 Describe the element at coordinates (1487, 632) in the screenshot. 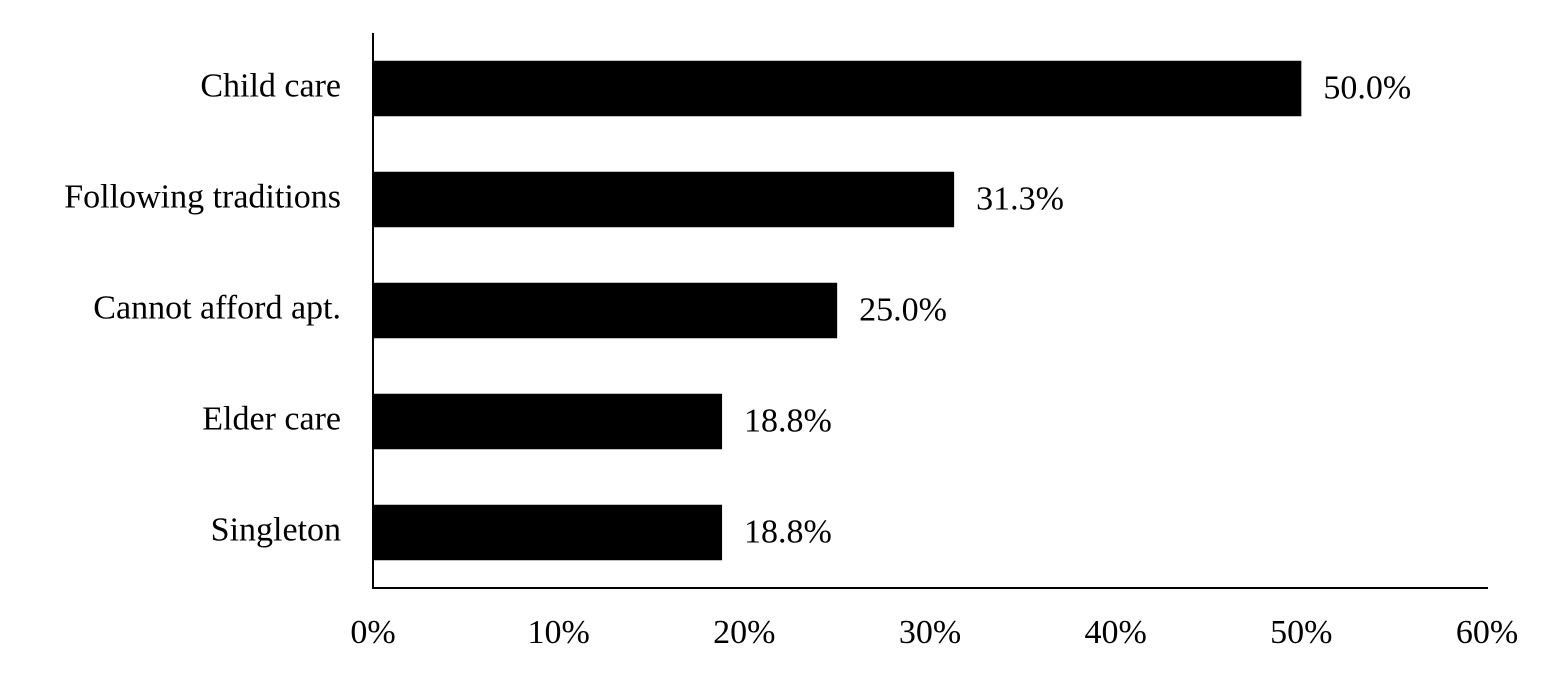

I see `x-tick-label: 60%` at that location.